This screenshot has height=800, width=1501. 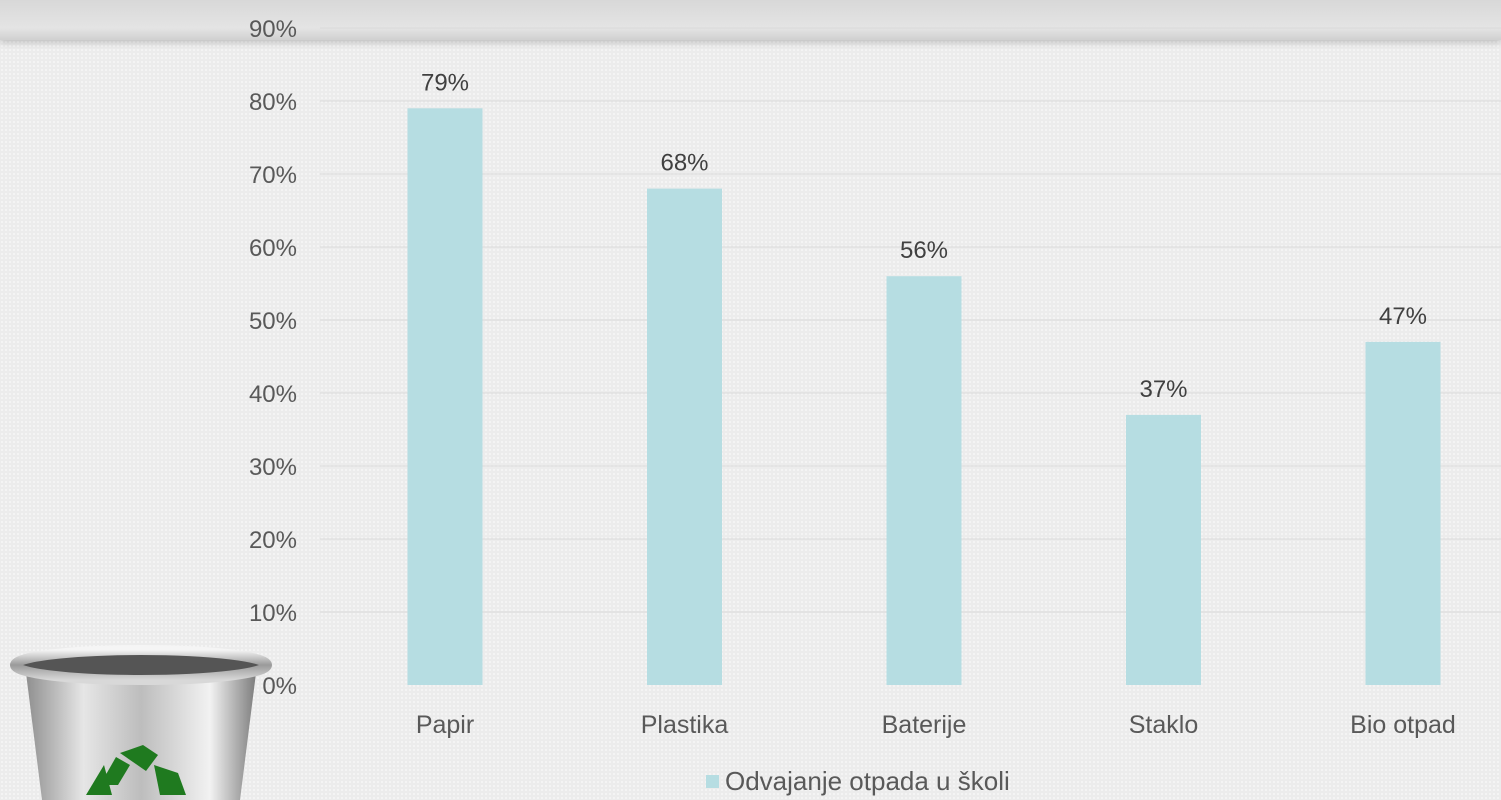 What do you see at coordinates (141, 722) in the screenshot?
I see `recycle-bin-icon` at bounding box center [141, 722].